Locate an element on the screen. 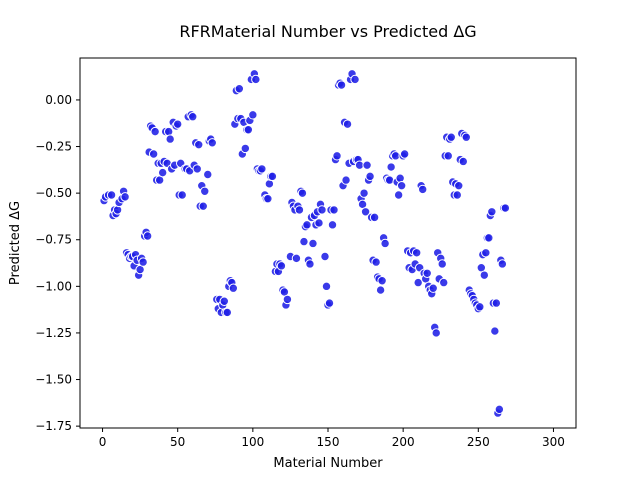  y-axis: 0.00 −0.25 −0.50 −0.75 −1.00 −1.25 −1.50 −1.75 is located at coordinates (57, 263).